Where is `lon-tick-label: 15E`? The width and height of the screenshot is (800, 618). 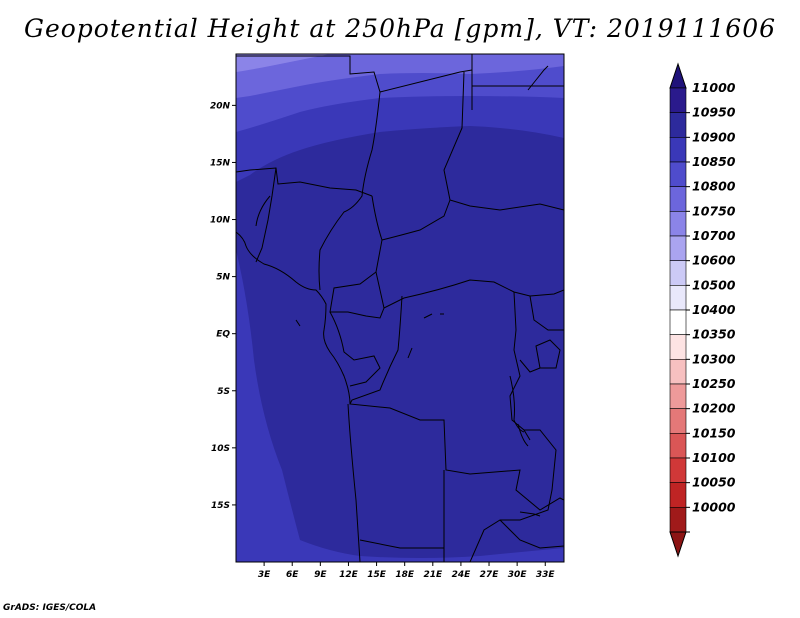 lon-tick-label: 15E is located at coordinates (377, 575).